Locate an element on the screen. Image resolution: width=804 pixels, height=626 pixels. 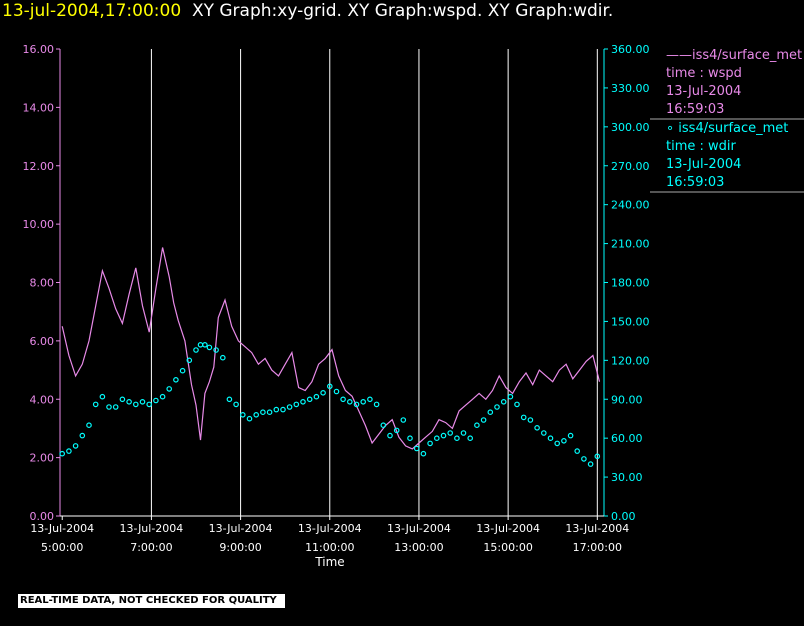
y-right-tick-label: 330.00 is located at coordinates (630, 88).